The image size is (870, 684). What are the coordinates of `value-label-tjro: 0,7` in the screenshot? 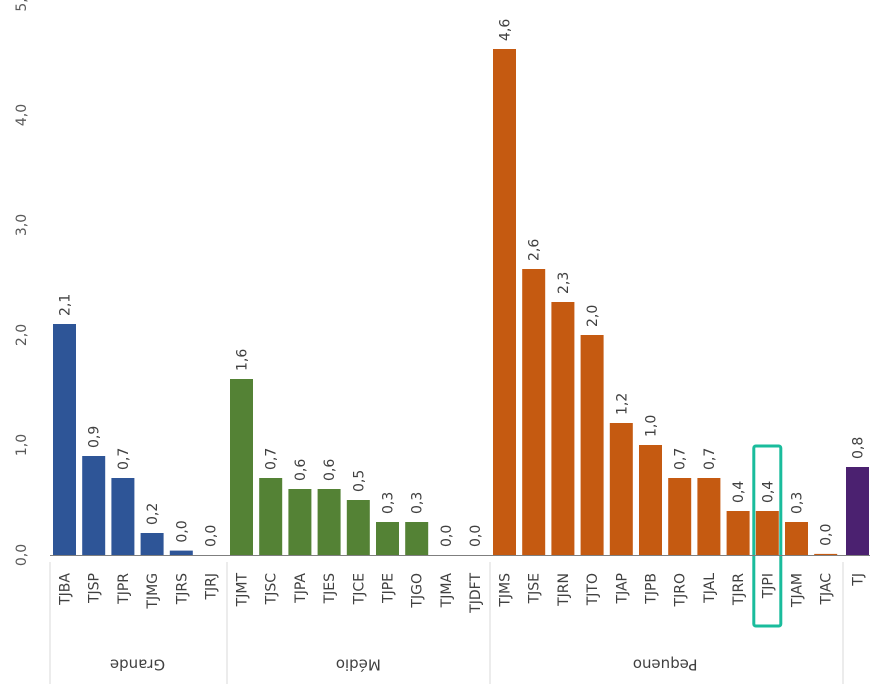 It's located at (681, 459).